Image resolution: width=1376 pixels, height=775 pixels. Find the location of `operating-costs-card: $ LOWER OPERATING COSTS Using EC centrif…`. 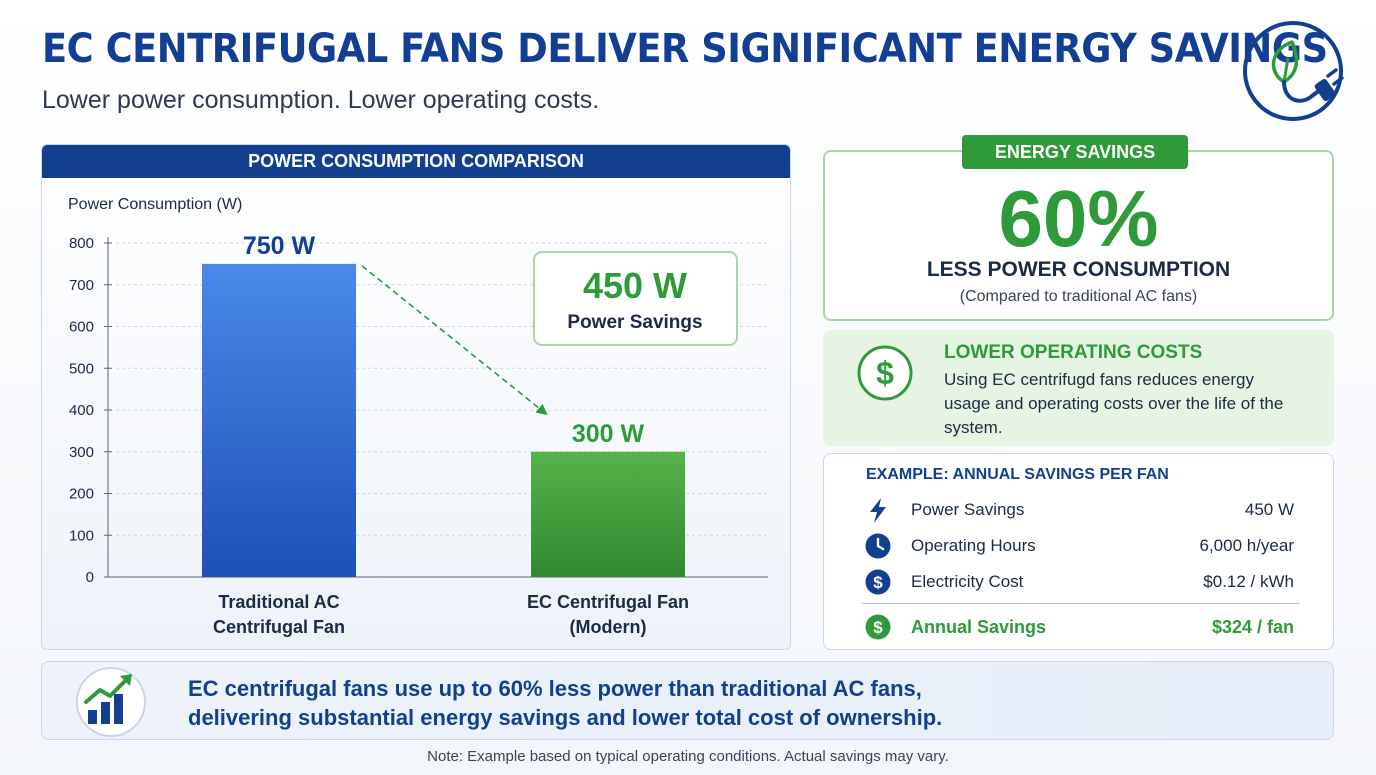

operating-costs-card: $ LOWER OPERATING COSTS Using EC centrif… is located at coordinates (1078, 388).